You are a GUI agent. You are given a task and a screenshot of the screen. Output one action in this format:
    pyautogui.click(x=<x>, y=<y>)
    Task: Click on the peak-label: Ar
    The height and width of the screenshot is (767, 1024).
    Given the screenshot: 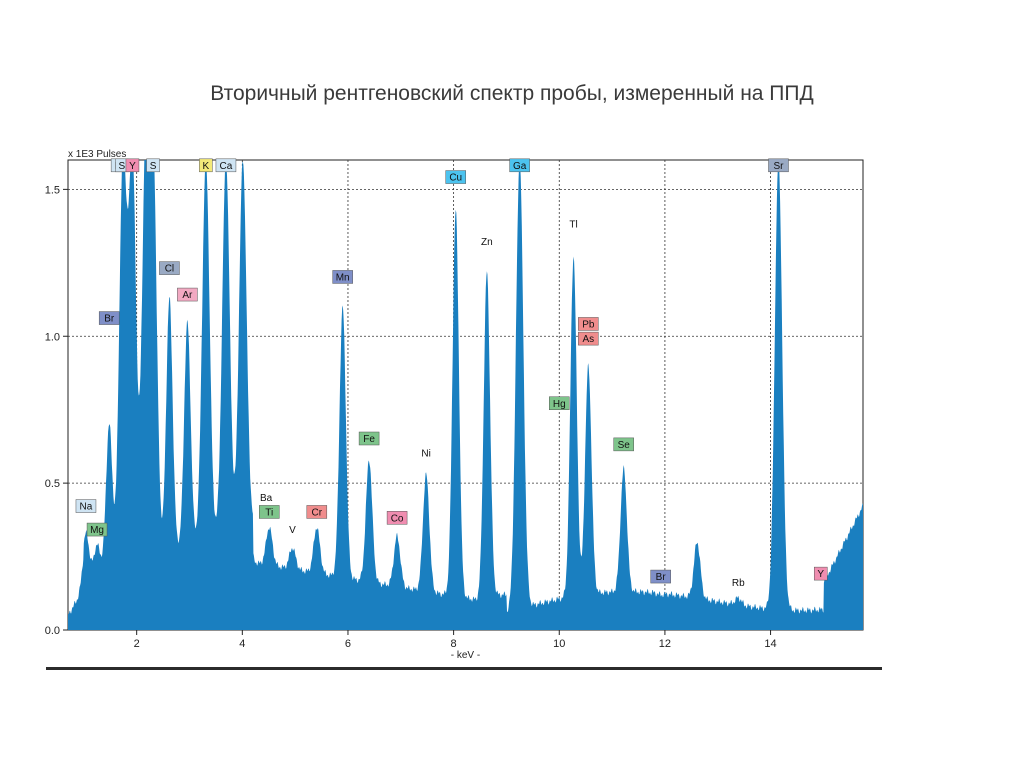 What is the action you would take?
    pyautogui.click(x=187, y=294)
    